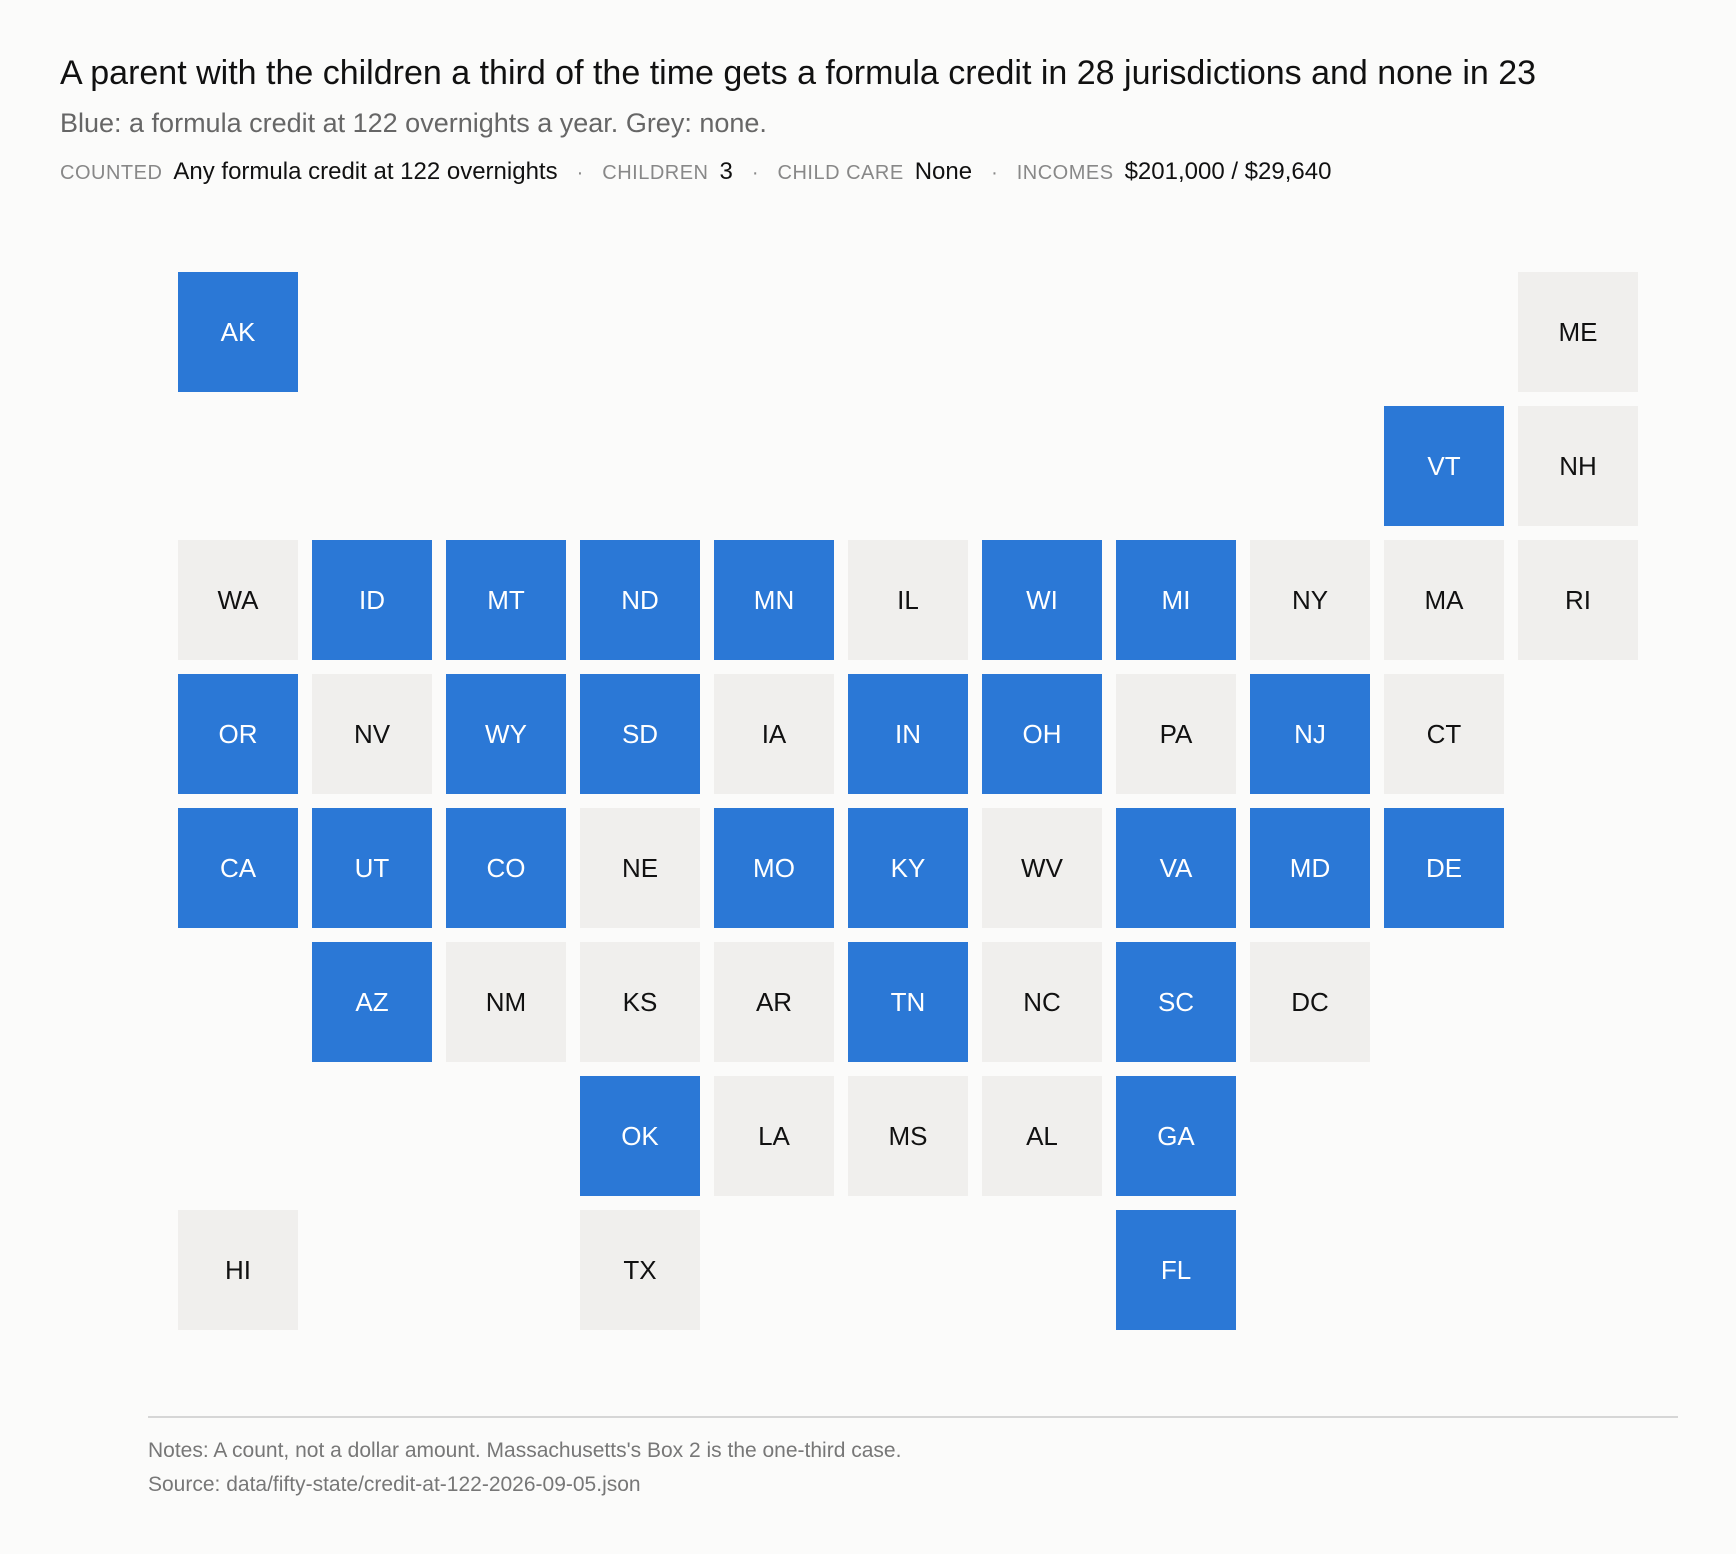 The image size is (1736, 1554). I want to click on state-tile-nh: NH, so click(1578, 466).